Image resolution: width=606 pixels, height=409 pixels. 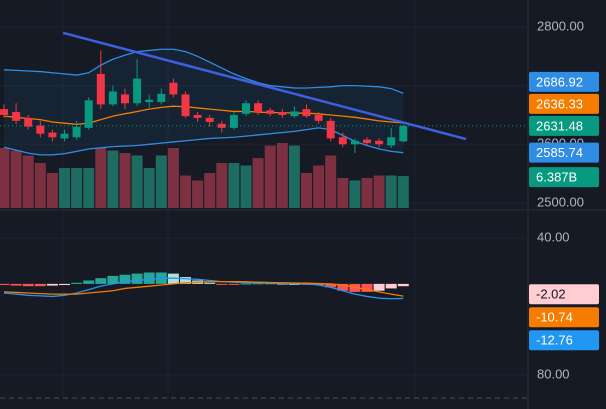 I want to click on value-badge-label: 2585.74, so click(x=559, y=152).